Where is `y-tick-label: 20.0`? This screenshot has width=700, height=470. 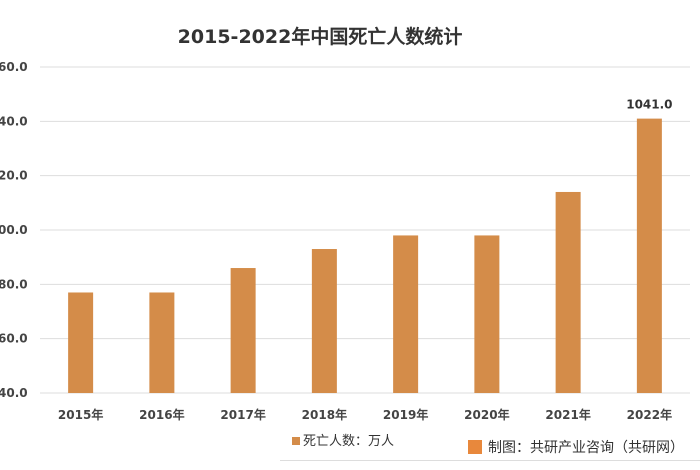
y-tick-label: 20.0 is located at coordinates (14, 176).